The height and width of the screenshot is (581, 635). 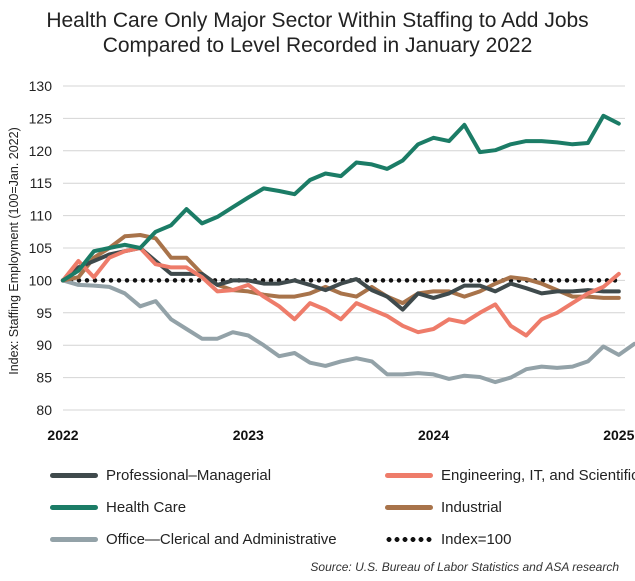 What do you see at coordinates (41, 118) in the screenshot?
I see `y-tick-label: 125` at bounding box center [41, 118].